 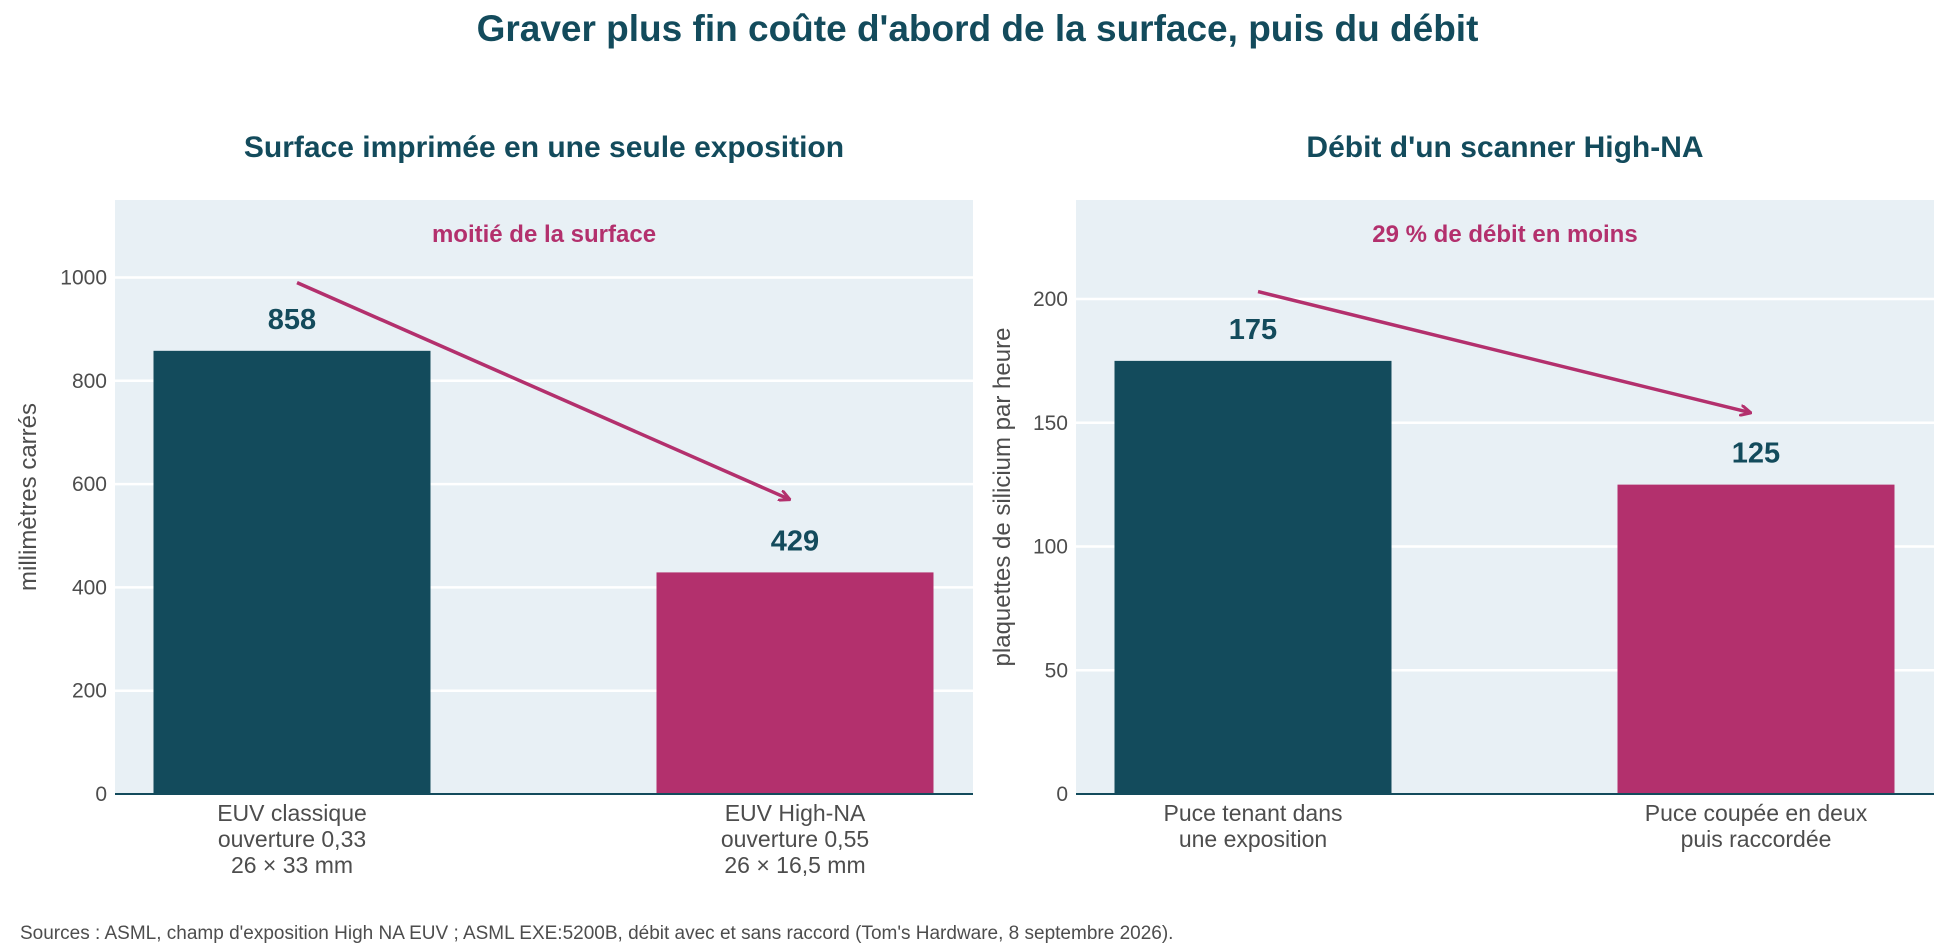 I want to click on panel2-ytick-label: 100, so click(x=1050, y=547).